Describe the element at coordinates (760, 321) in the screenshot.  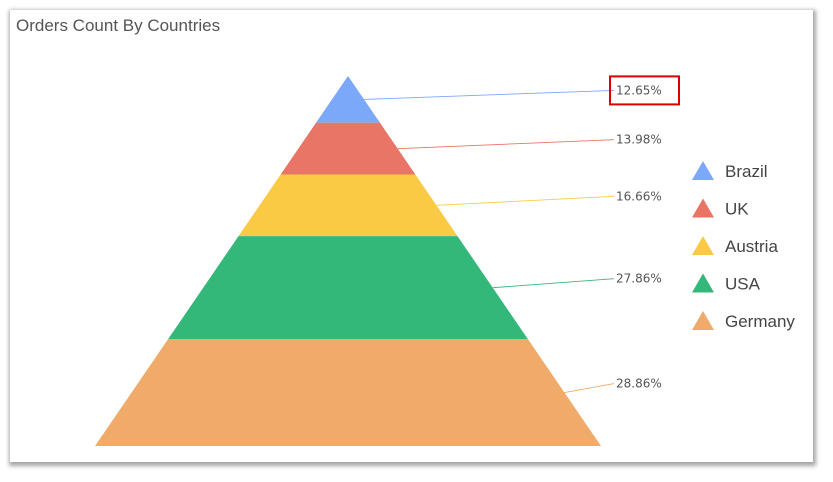
I see `legend-label-germany: Germany` at that location.